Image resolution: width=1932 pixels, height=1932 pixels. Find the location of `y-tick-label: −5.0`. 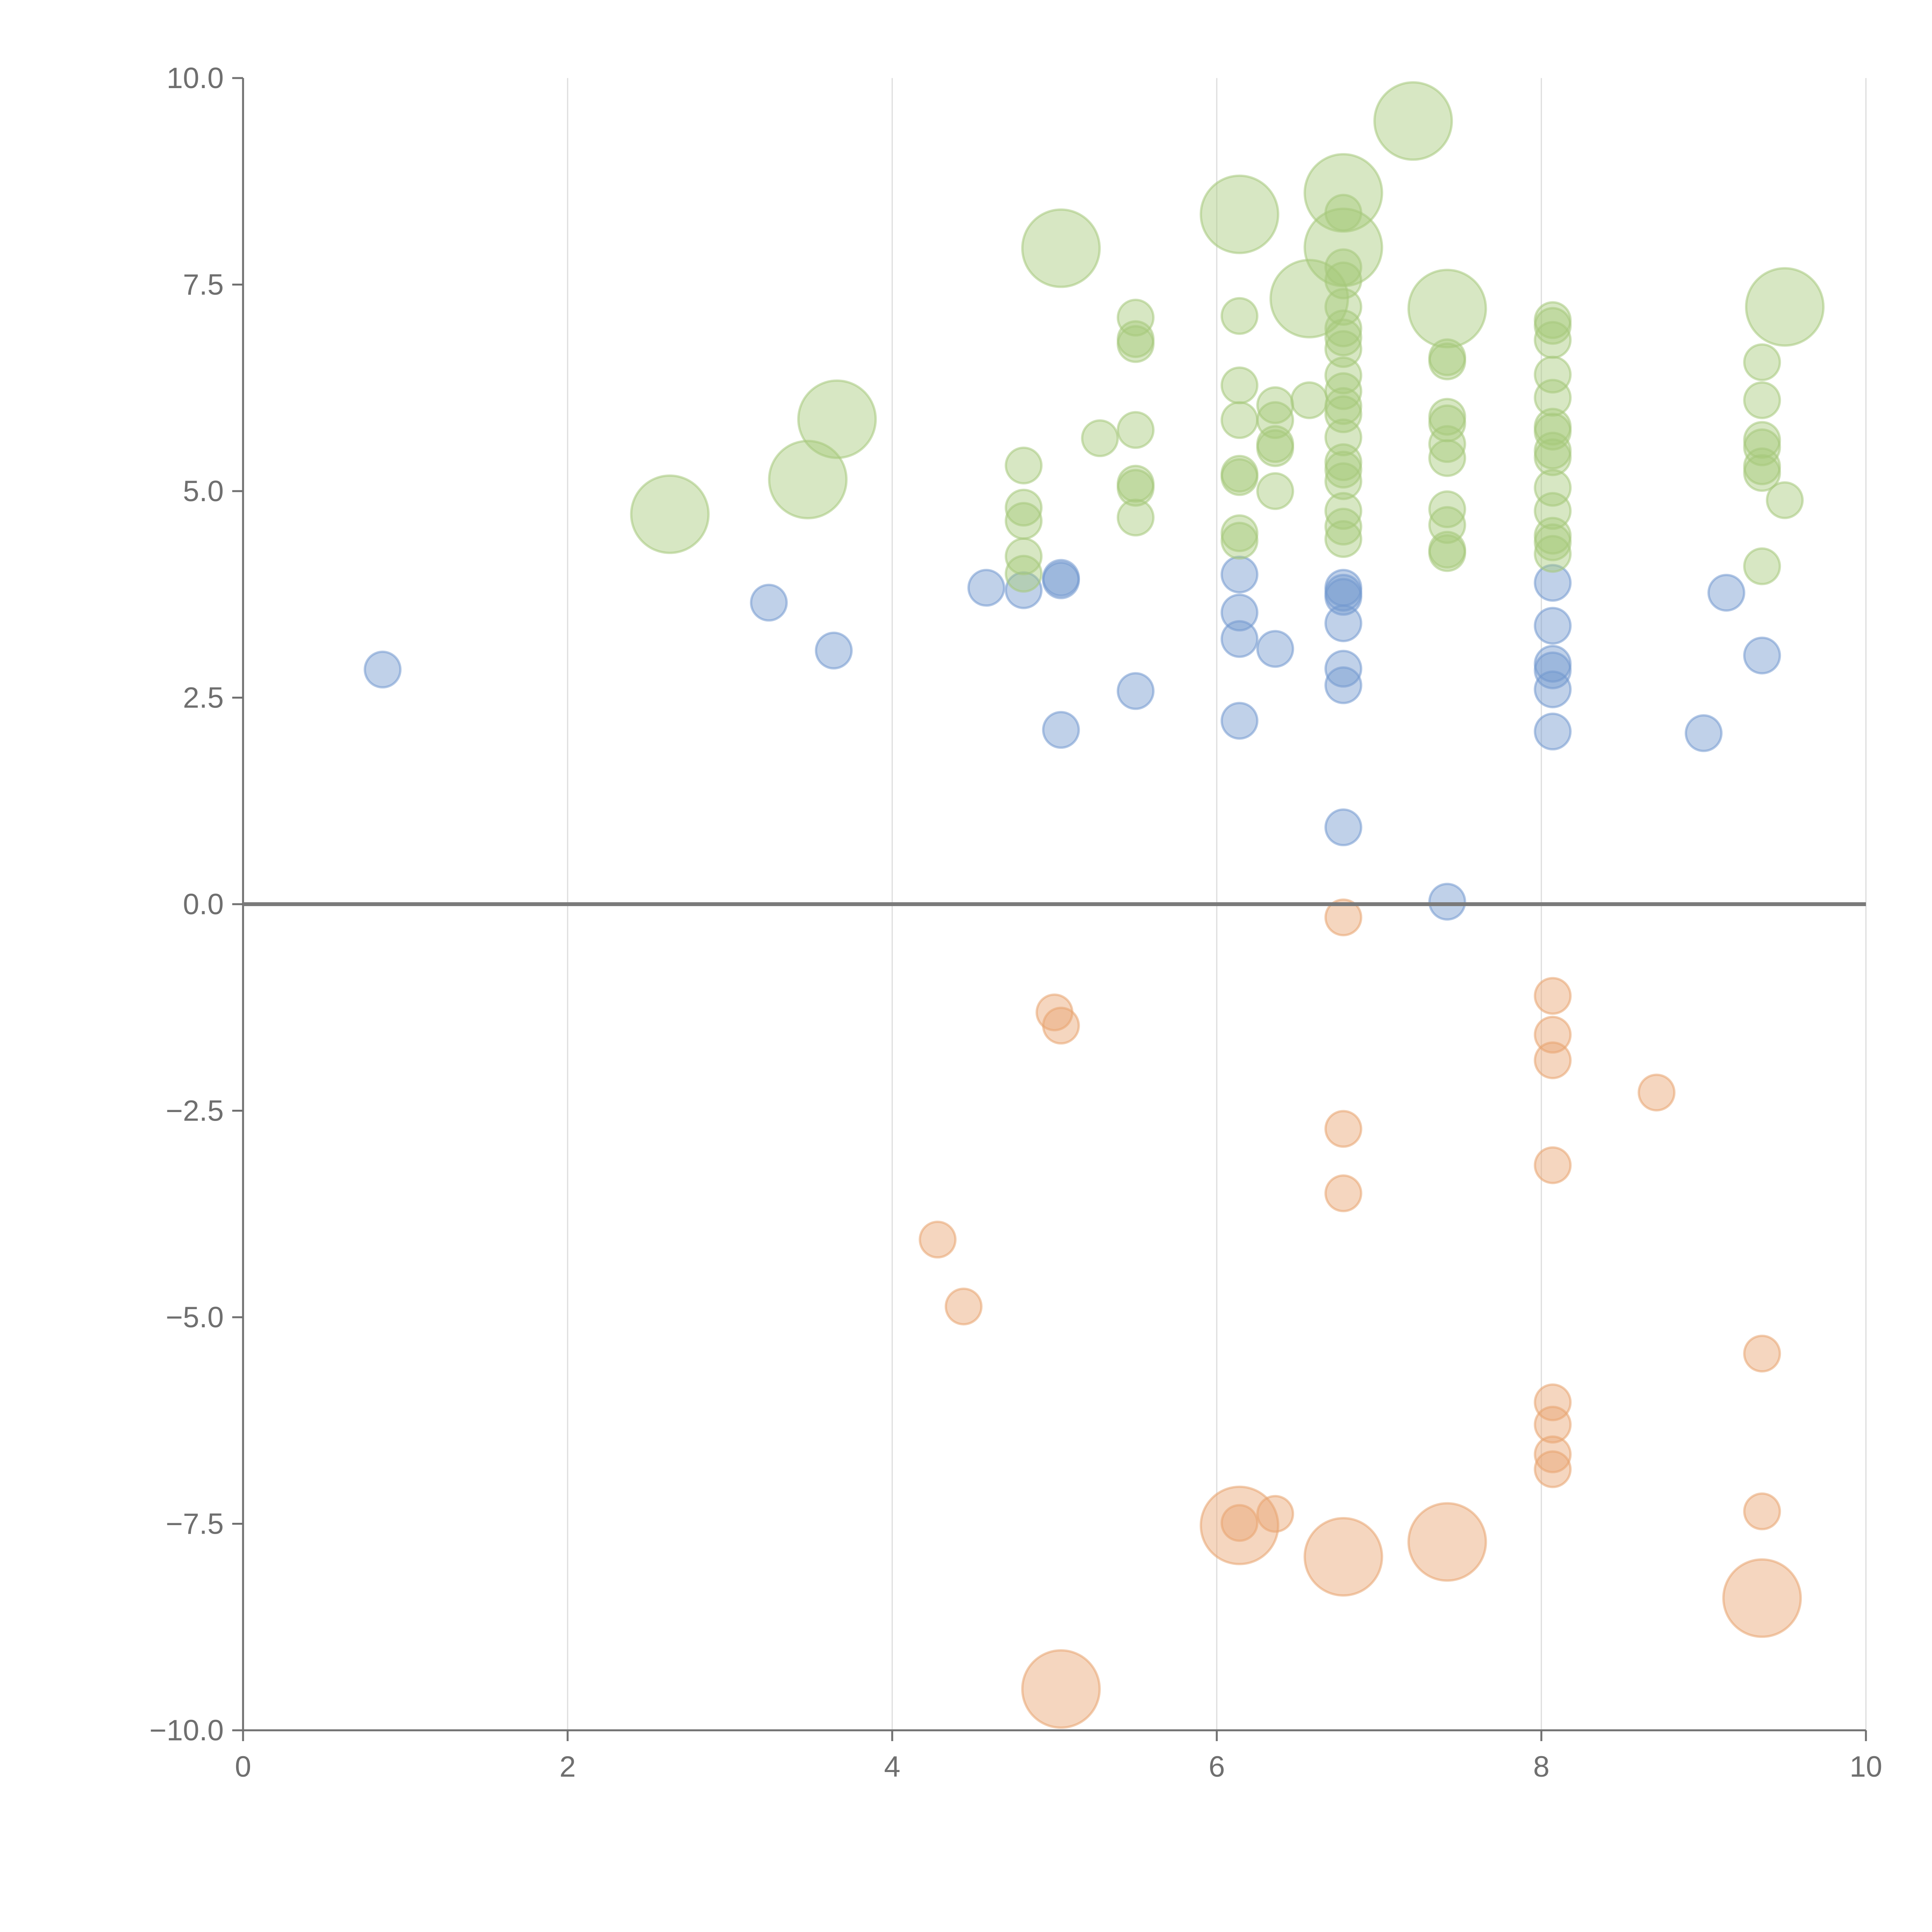

y-tick-label: −5.0 is located at coordinates (195, 1318).